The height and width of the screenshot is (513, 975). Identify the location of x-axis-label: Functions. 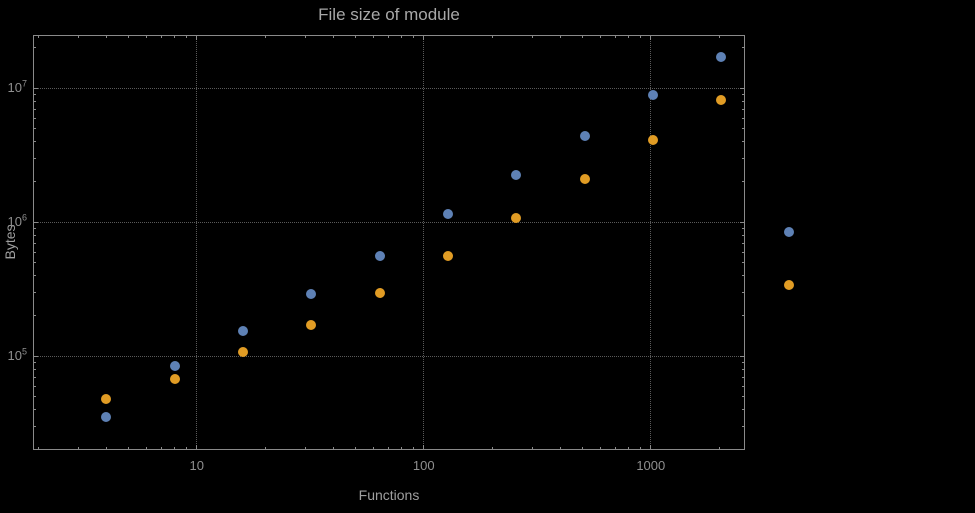
(389, 495).